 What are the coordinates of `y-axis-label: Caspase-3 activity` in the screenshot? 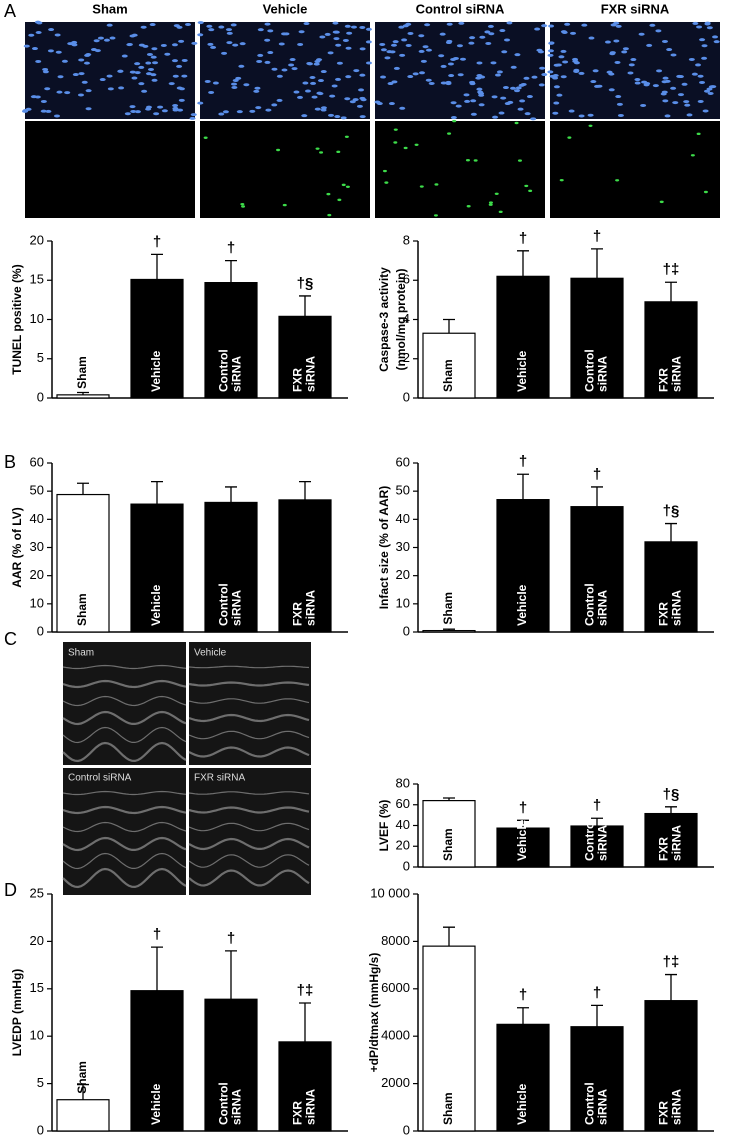 It's located at (384, 319).